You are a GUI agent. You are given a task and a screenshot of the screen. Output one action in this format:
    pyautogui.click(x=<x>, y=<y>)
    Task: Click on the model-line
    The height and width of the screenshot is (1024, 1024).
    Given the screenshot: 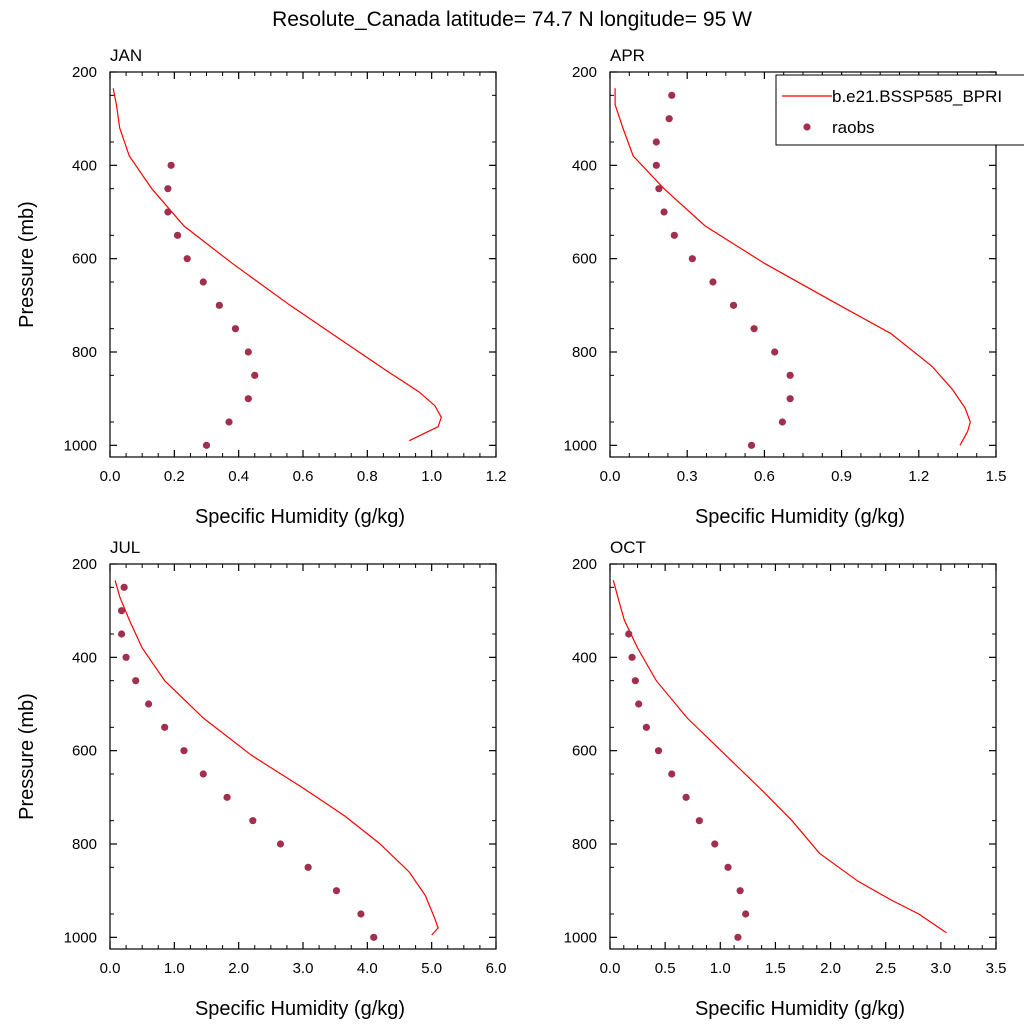 What is the action you would take?
    pyautogui.click(x=277, y=265)
    